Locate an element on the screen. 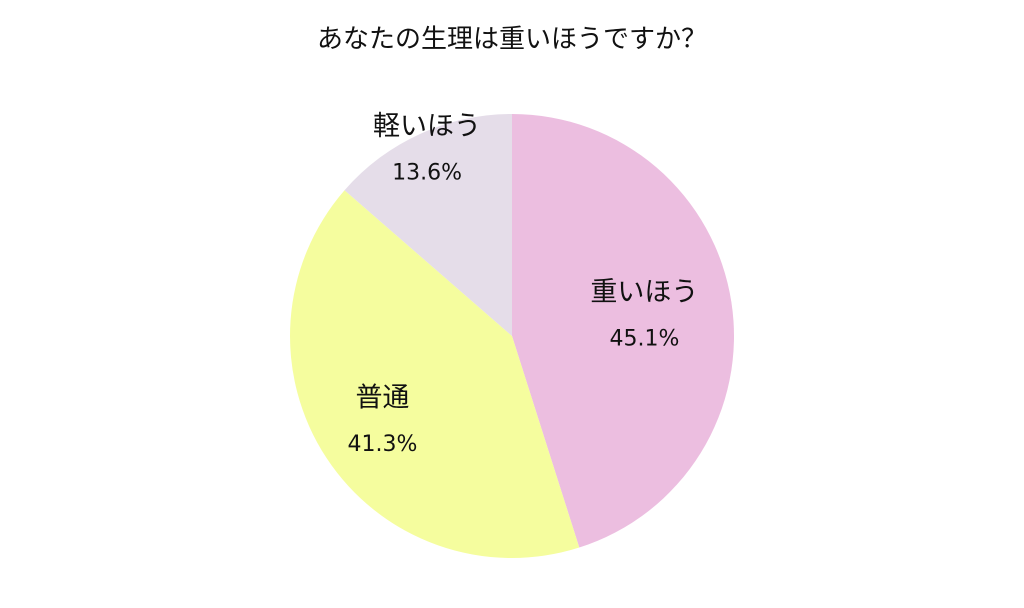 This screenshot has height=608, width=1024. slice-label: 普通 is located at coordinates (382, 398).